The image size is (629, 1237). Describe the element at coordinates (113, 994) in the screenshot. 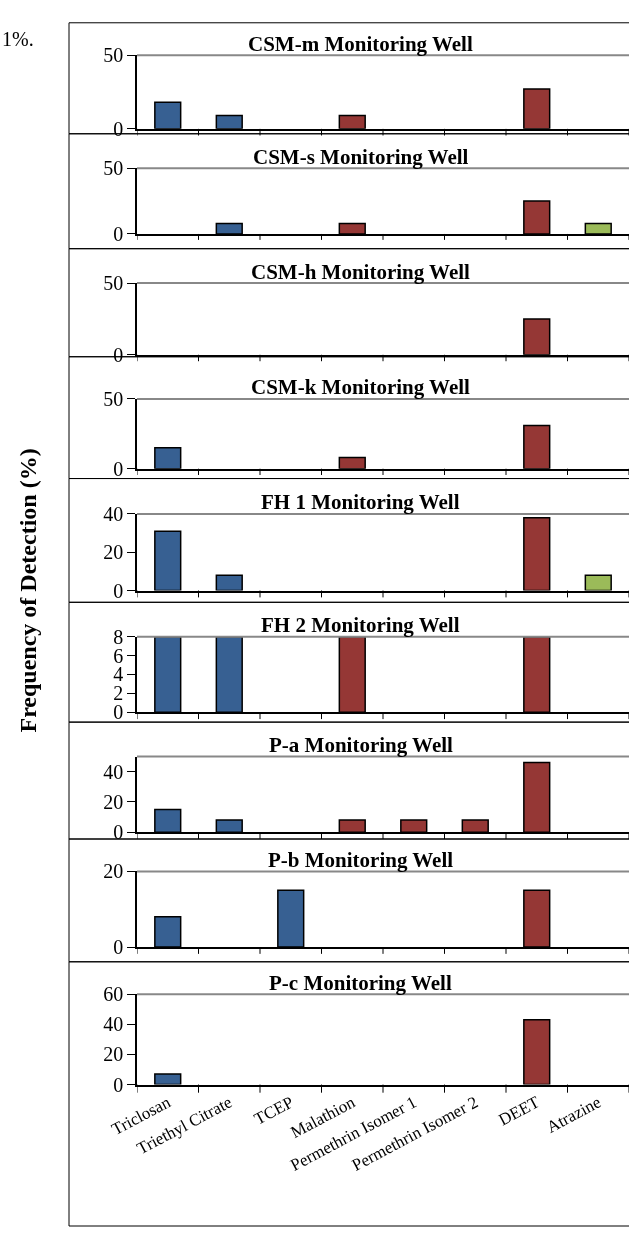

I see `y-tick-label: 60` at that location.